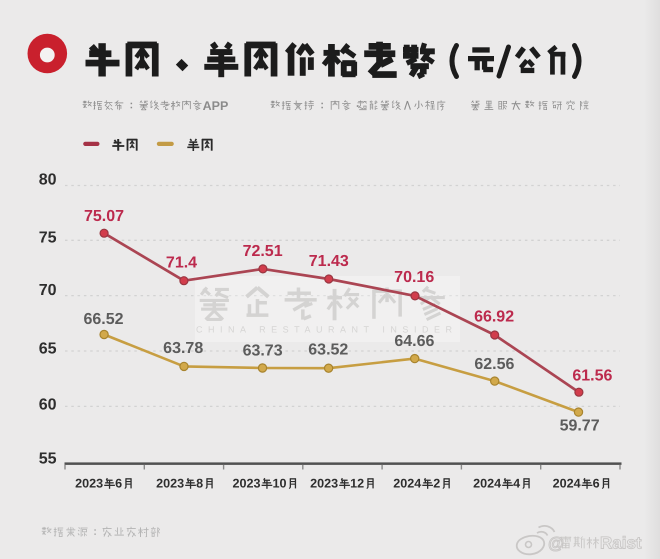 Image resolution: width=660 pixels, height=559 pixels. Describe the element at coordinates (48, 290) in the screenshot. I see `svg-text: 70` at that location.